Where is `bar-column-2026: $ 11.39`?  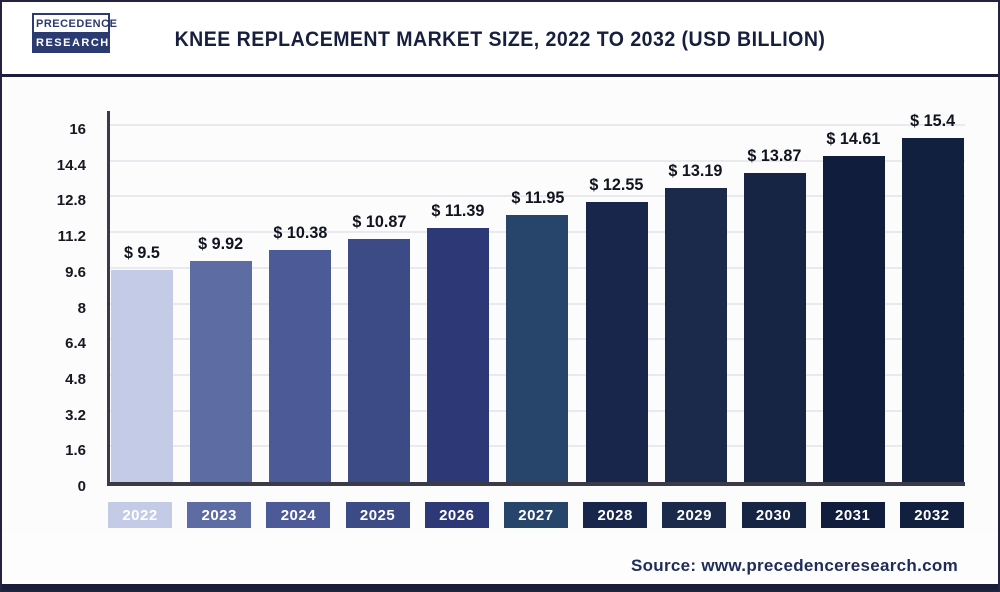
bar-column-2026: $ 11.39 is located at coordinates (458, 341).